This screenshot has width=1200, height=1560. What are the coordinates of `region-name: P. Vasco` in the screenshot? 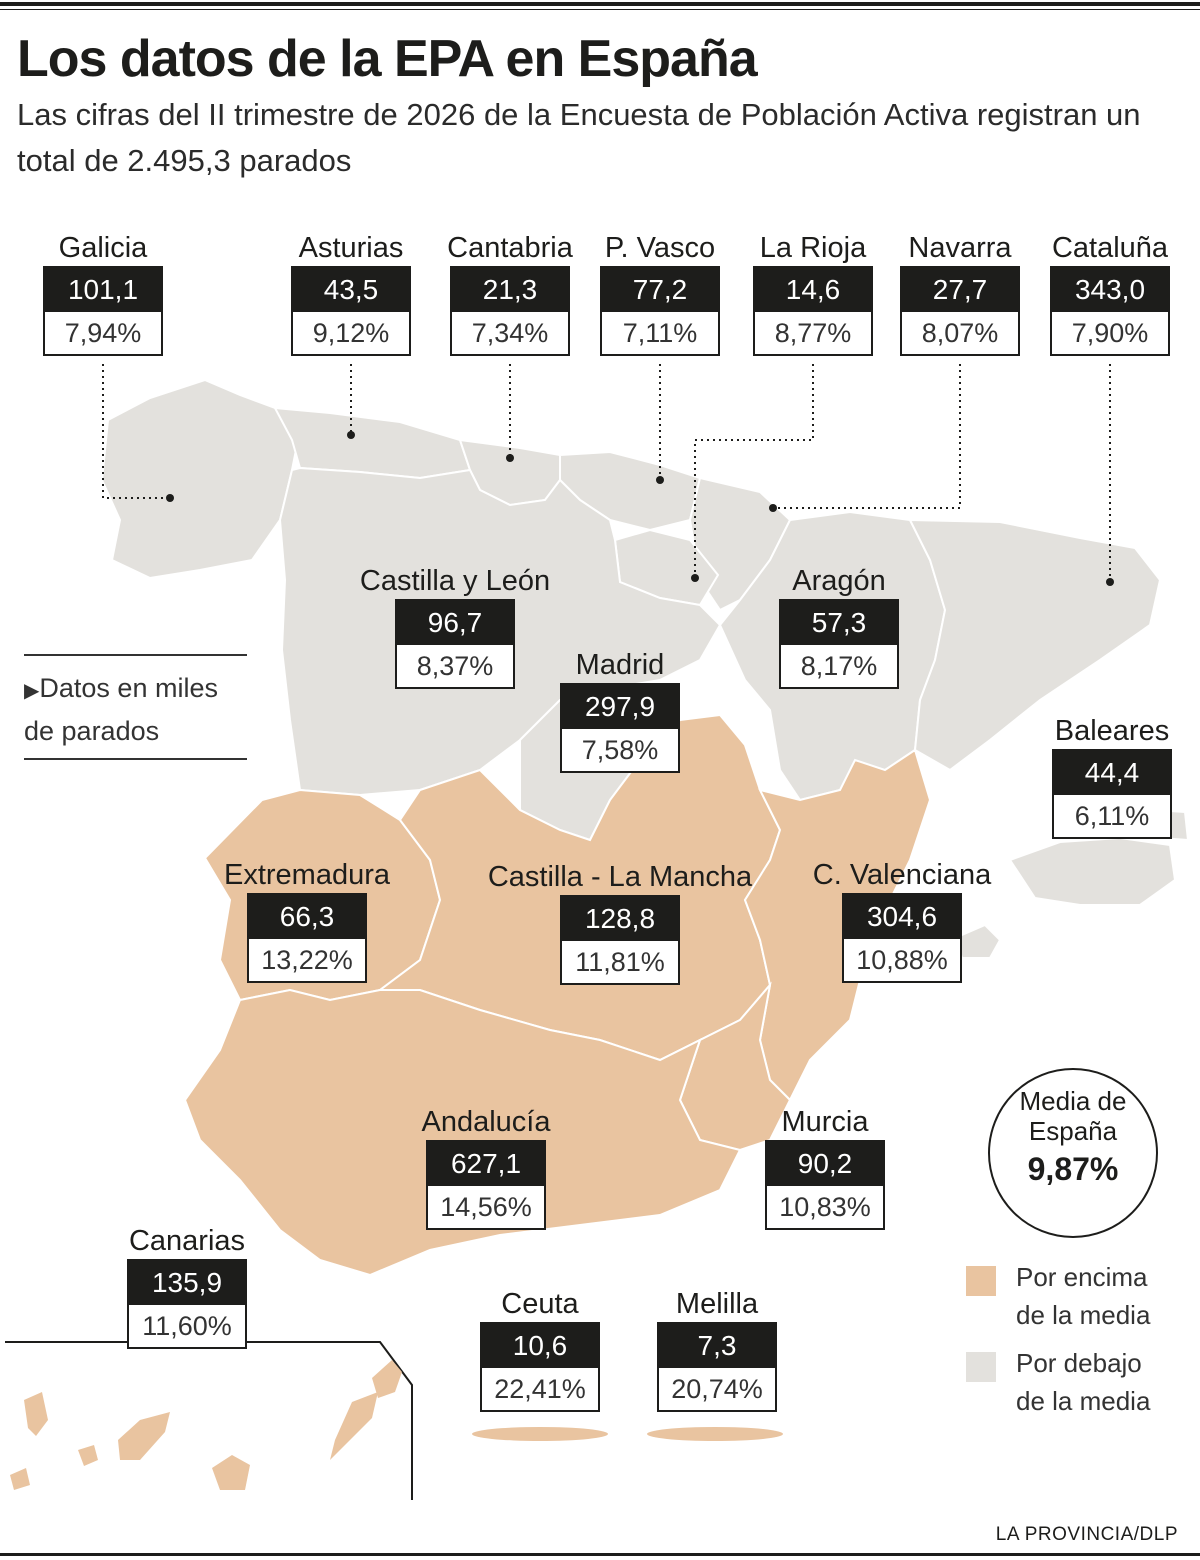 It's located at (660, 248).